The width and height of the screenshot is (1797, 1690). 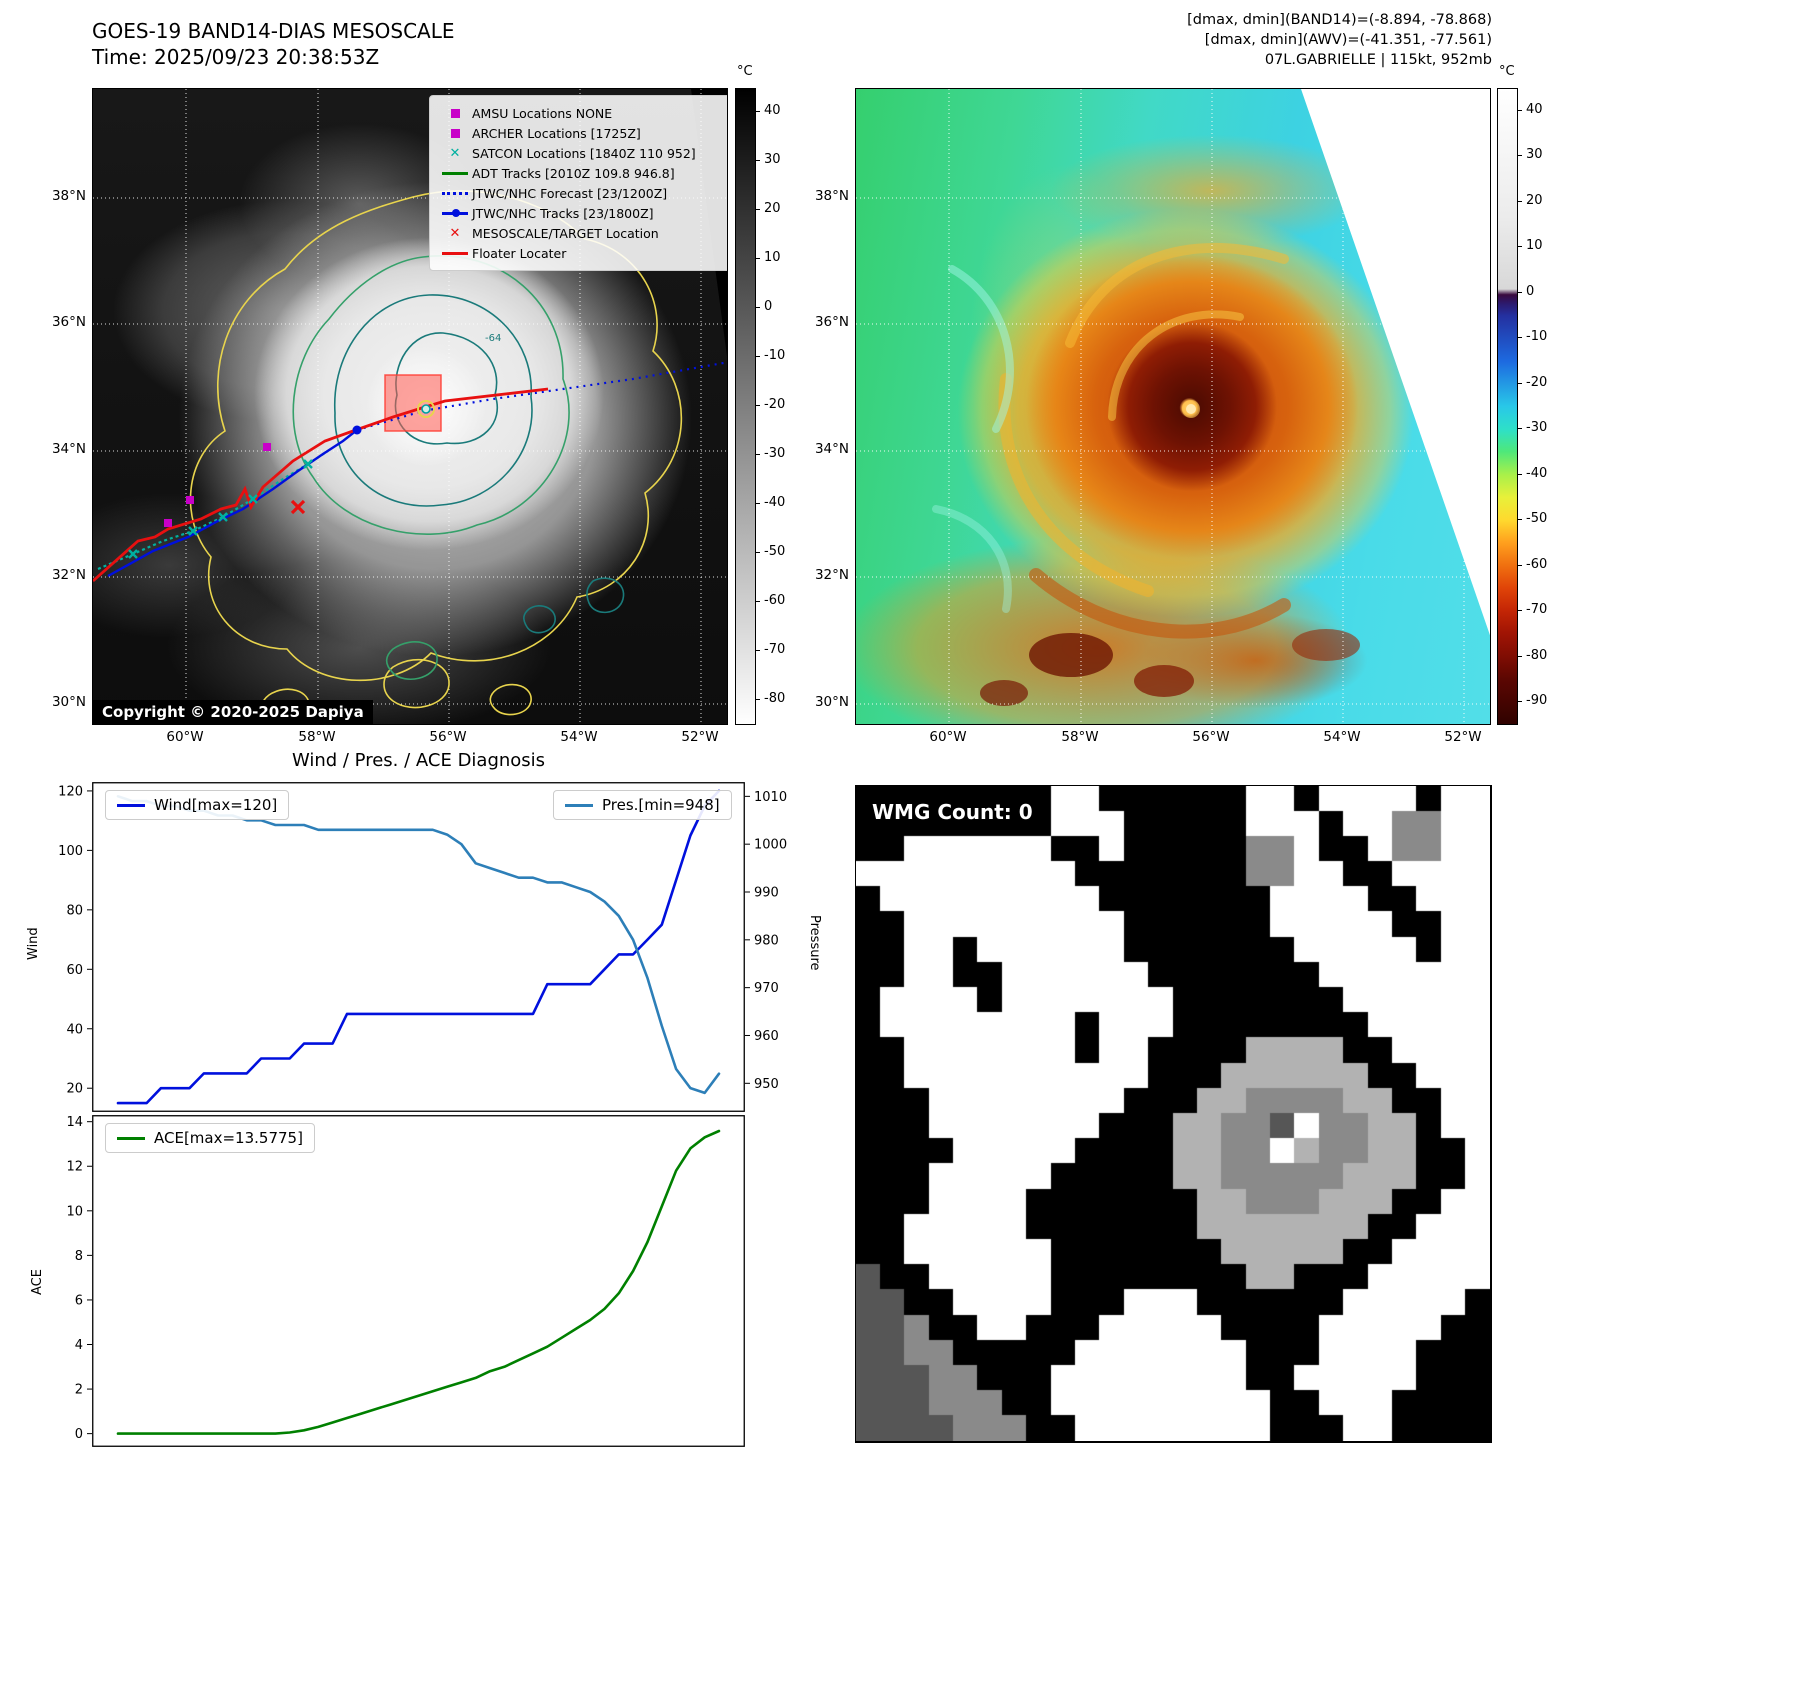 I want to click on spiral-bands, so click(x=1111, y=440).